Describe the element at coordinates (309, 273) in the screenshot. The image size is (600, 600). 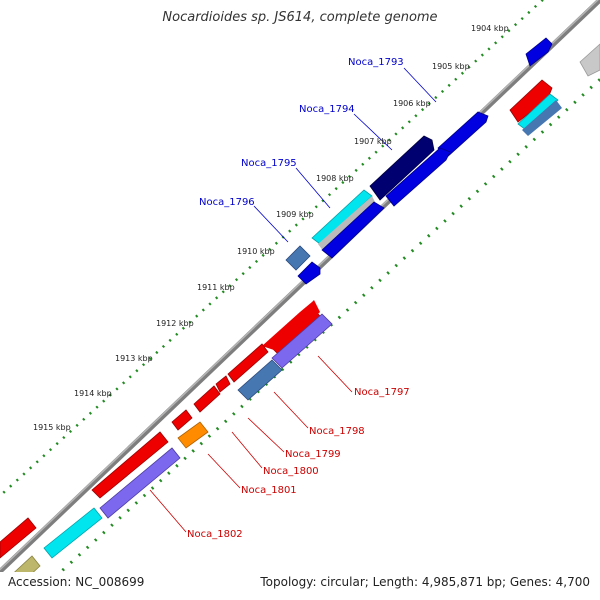
I see `gene-box-blue-c` at that location.